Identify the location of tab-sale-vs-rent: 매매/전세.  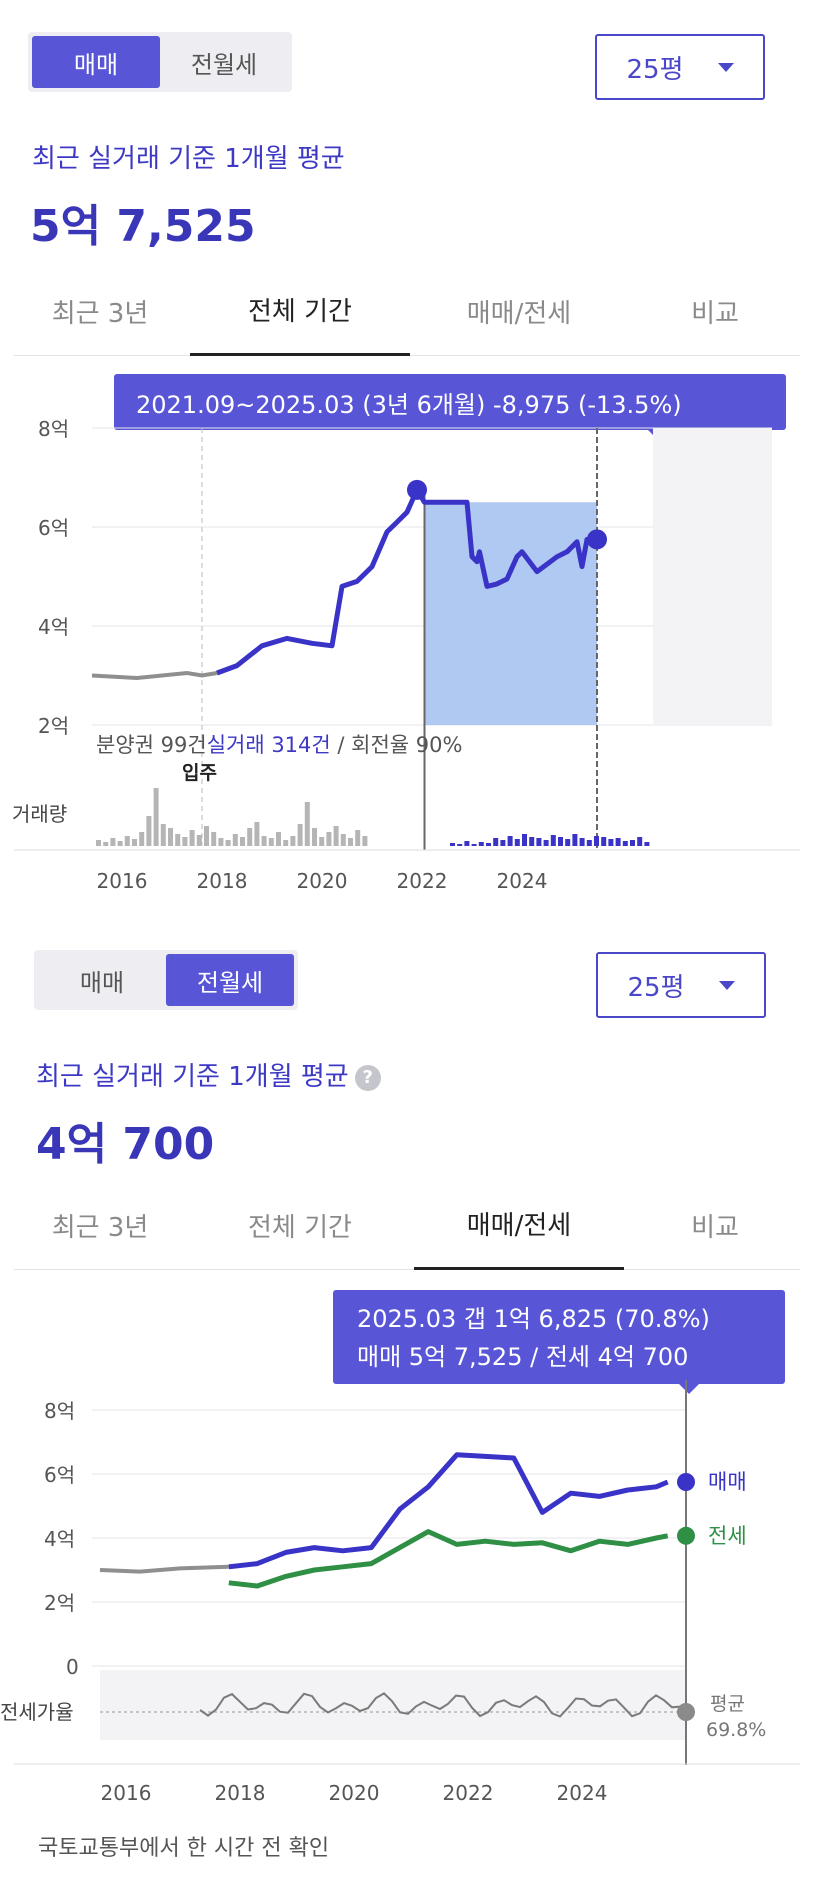
(519, 313).